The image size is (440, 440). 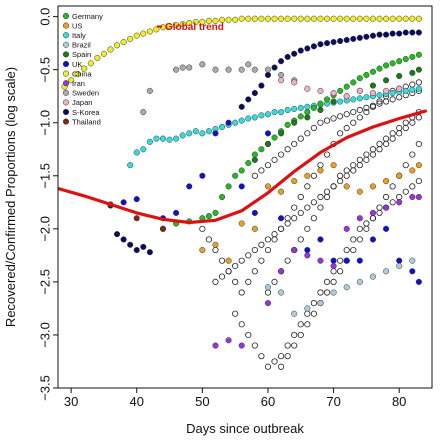 What do you see at coordinates (66, 54) in the screenshot?
I see `legend-marker-spain` at bounding box center [66, 54].